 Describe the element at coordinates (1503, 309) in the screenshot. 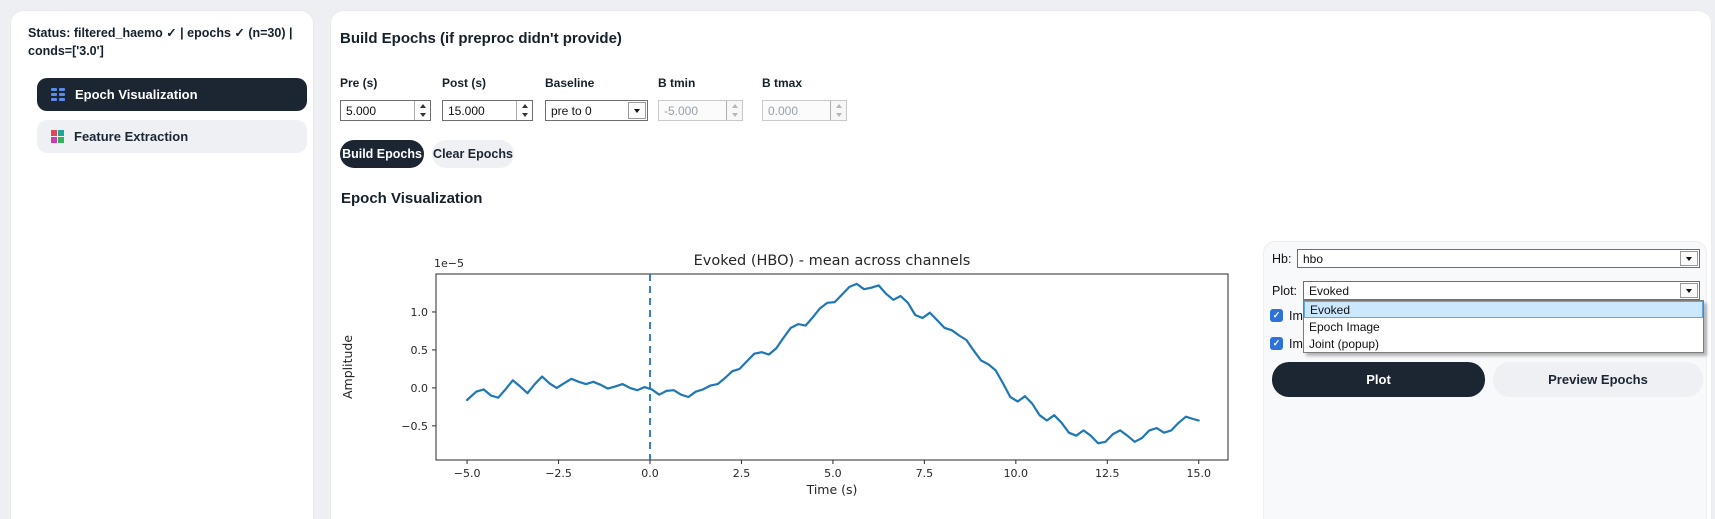

I see `dropdown-option-evoked: Evoked` at that location.